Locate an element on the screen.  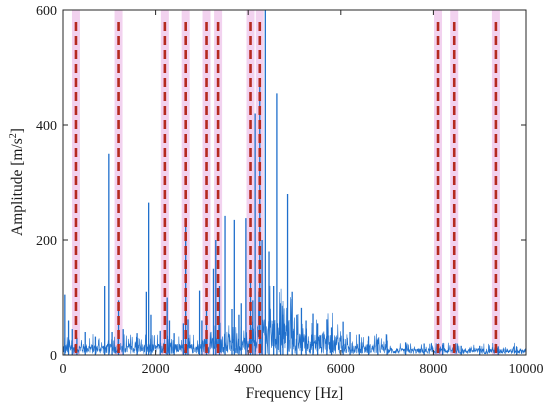
y-axis-label-end: ] is located at coordinates (17, 130).